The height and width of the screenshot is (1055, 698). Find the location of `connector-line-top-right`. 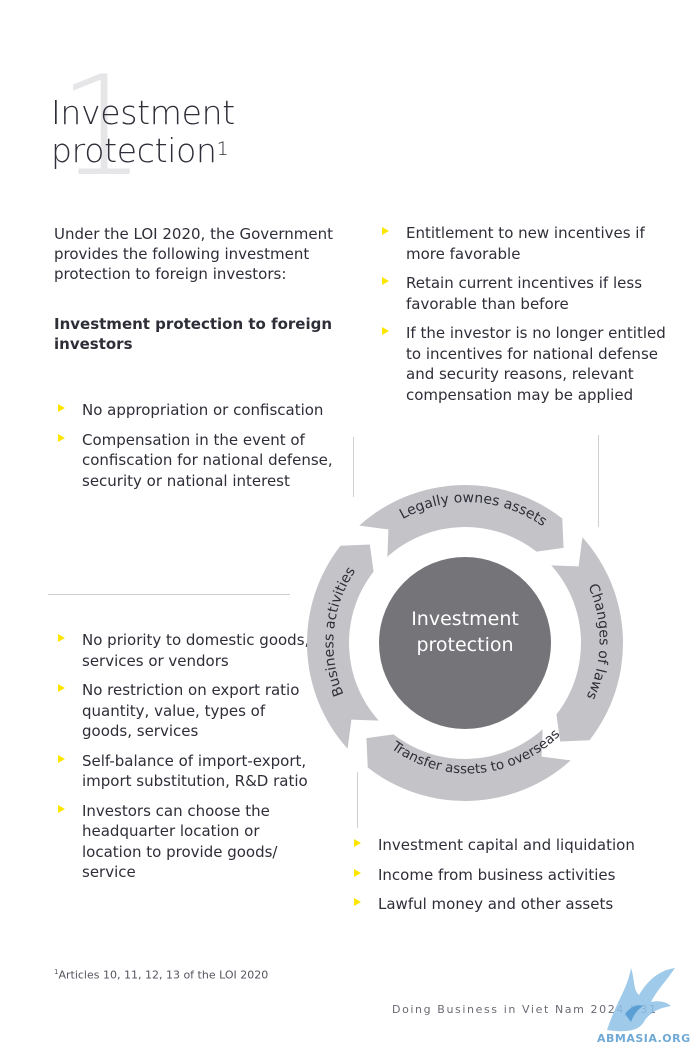

connector-line-top-right is located at coordinates (598, 481).